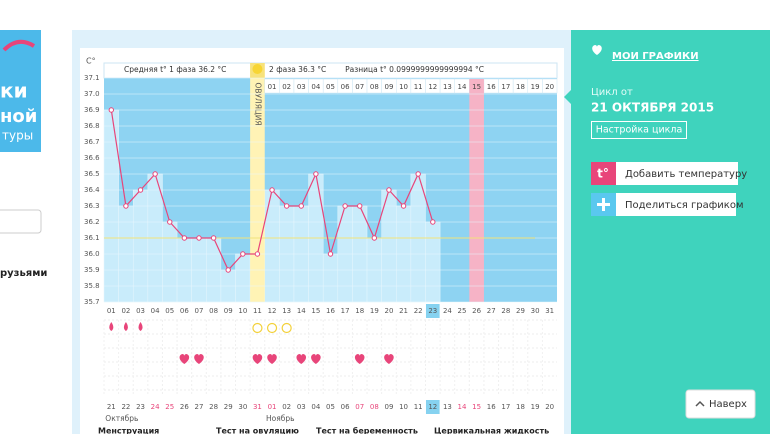 This screenshot has width=770, height=438. Describe the element at coordinates (175, 69) in the screenshot. I see `phase1-label: Средняя t° 1 фаза 36.2 °C` at that location.